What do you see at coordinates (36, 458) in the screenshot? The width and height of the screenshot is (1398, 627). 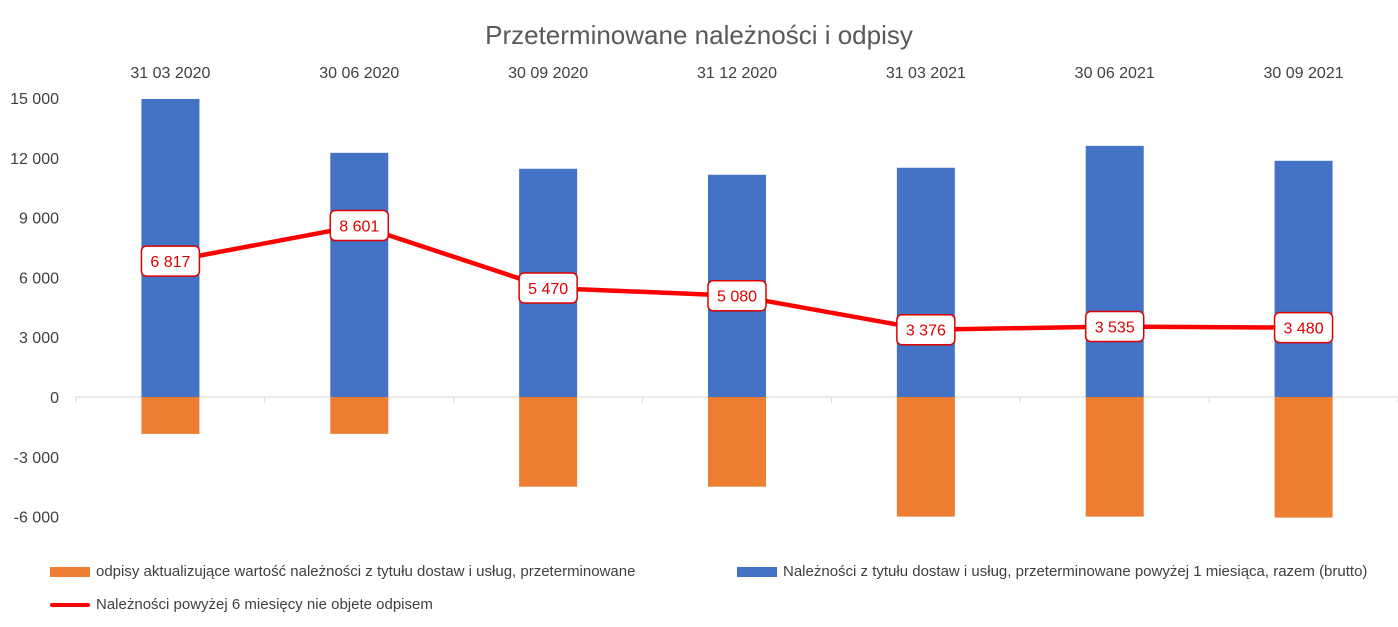 I see `y-tick-label: -3 000` at bounding box center [36, 458].